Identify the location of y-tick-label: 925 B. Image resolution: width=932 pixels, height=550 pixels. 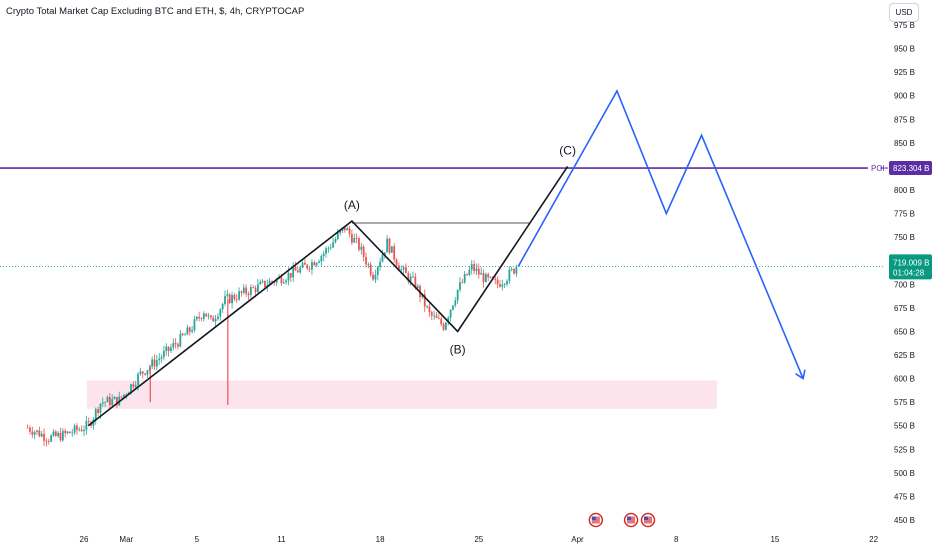
(904, 72).